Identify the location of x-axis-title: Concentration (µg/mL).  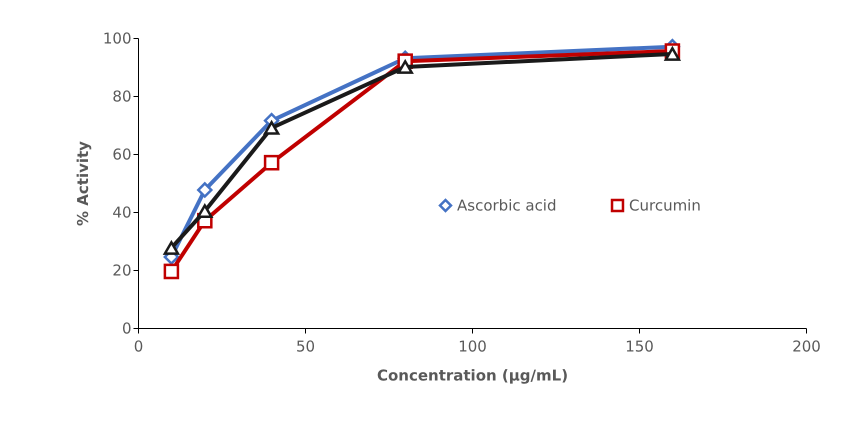
(472, 375).